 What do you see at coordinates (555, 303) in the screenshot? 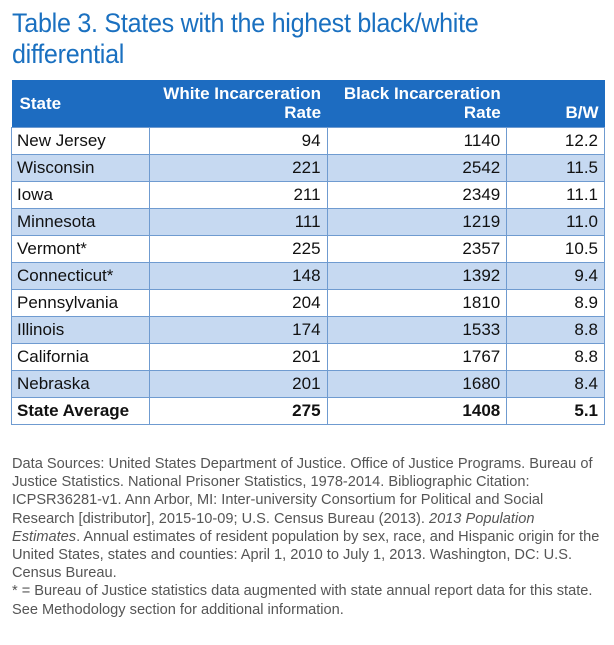
I see `bw-ratio-cell: 8.9` at bounding box center [555, 303].